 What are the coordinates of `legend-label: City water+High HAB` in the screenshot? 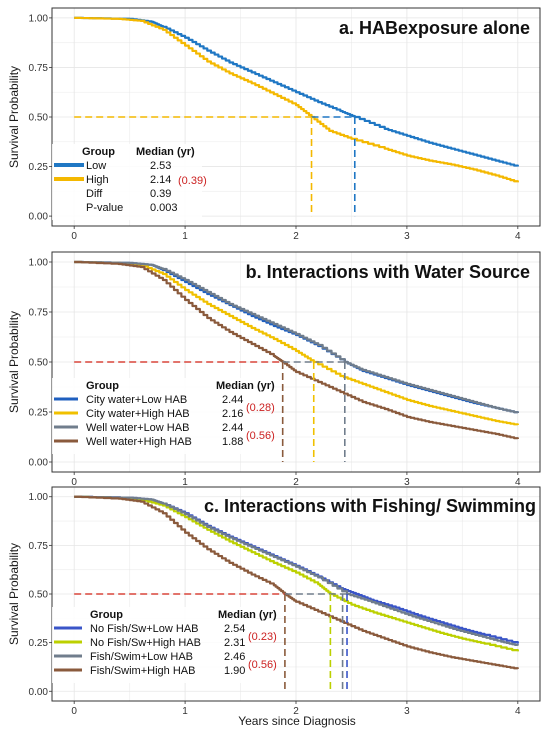 It's located at (138, 414).